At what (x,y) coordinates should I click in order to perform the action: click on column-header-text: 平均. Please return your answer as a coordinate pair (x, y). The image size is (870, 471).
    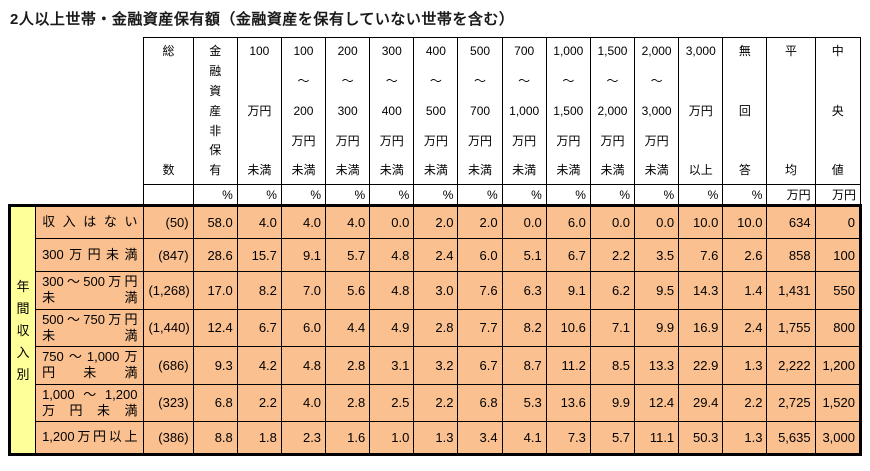
    Looking at the image, I should click on (791, 111).